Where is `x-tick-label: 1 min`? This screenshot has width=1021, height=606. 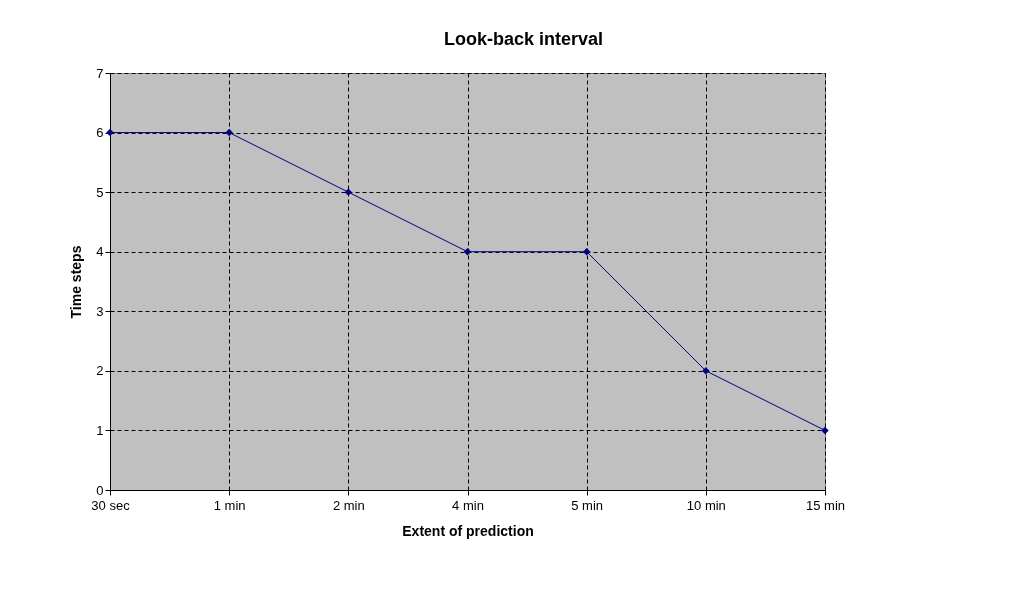 x-tick-label: 1 min is located at coordinates (229, 505).